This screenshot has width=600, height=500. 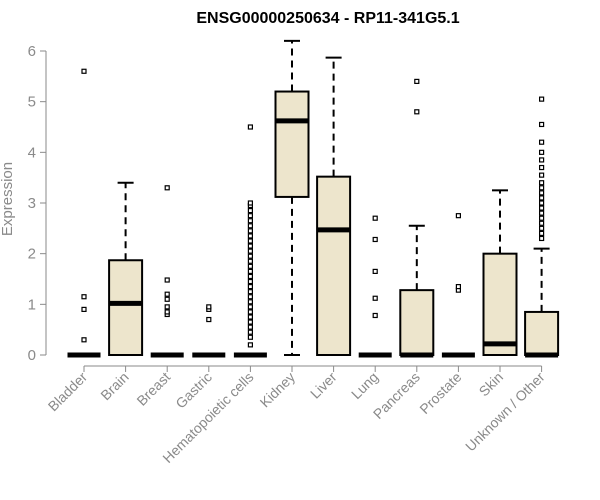 What do you see at coordinates (327, 18) in the screenshot?
I see `chart-title: ENSG00000250634 - RP11-341G5.1` at bounding box center [327, 18].